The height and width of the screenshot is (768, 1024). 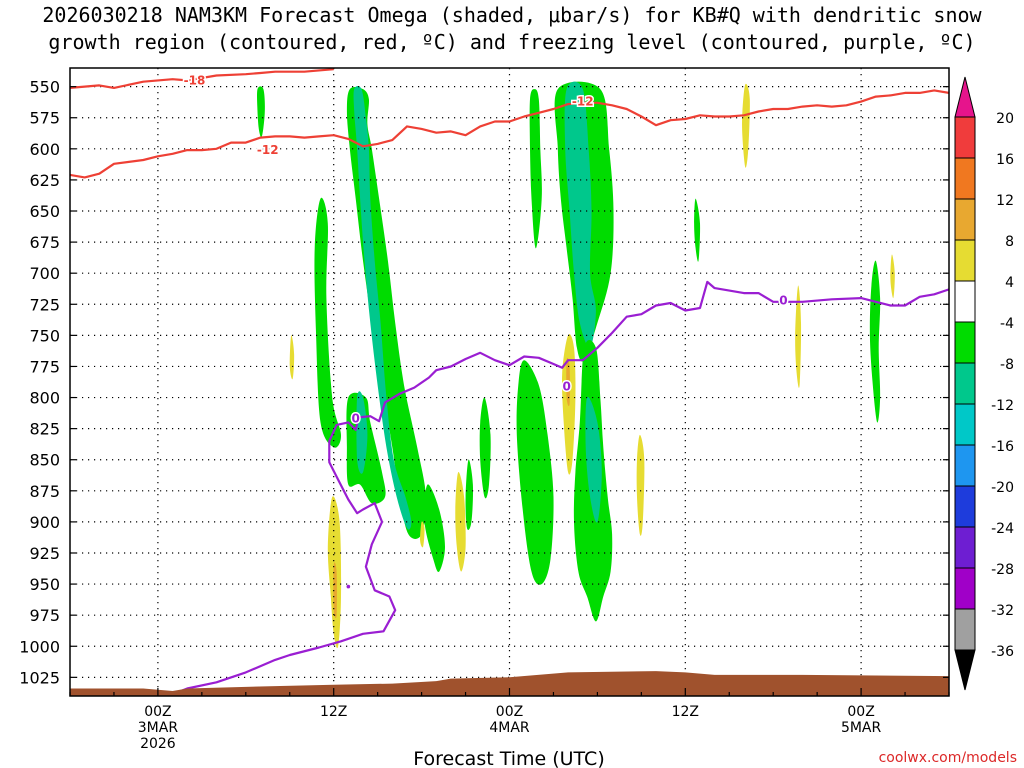 I want to click on colorbar-label: -16, so click(x=1002, y=447).